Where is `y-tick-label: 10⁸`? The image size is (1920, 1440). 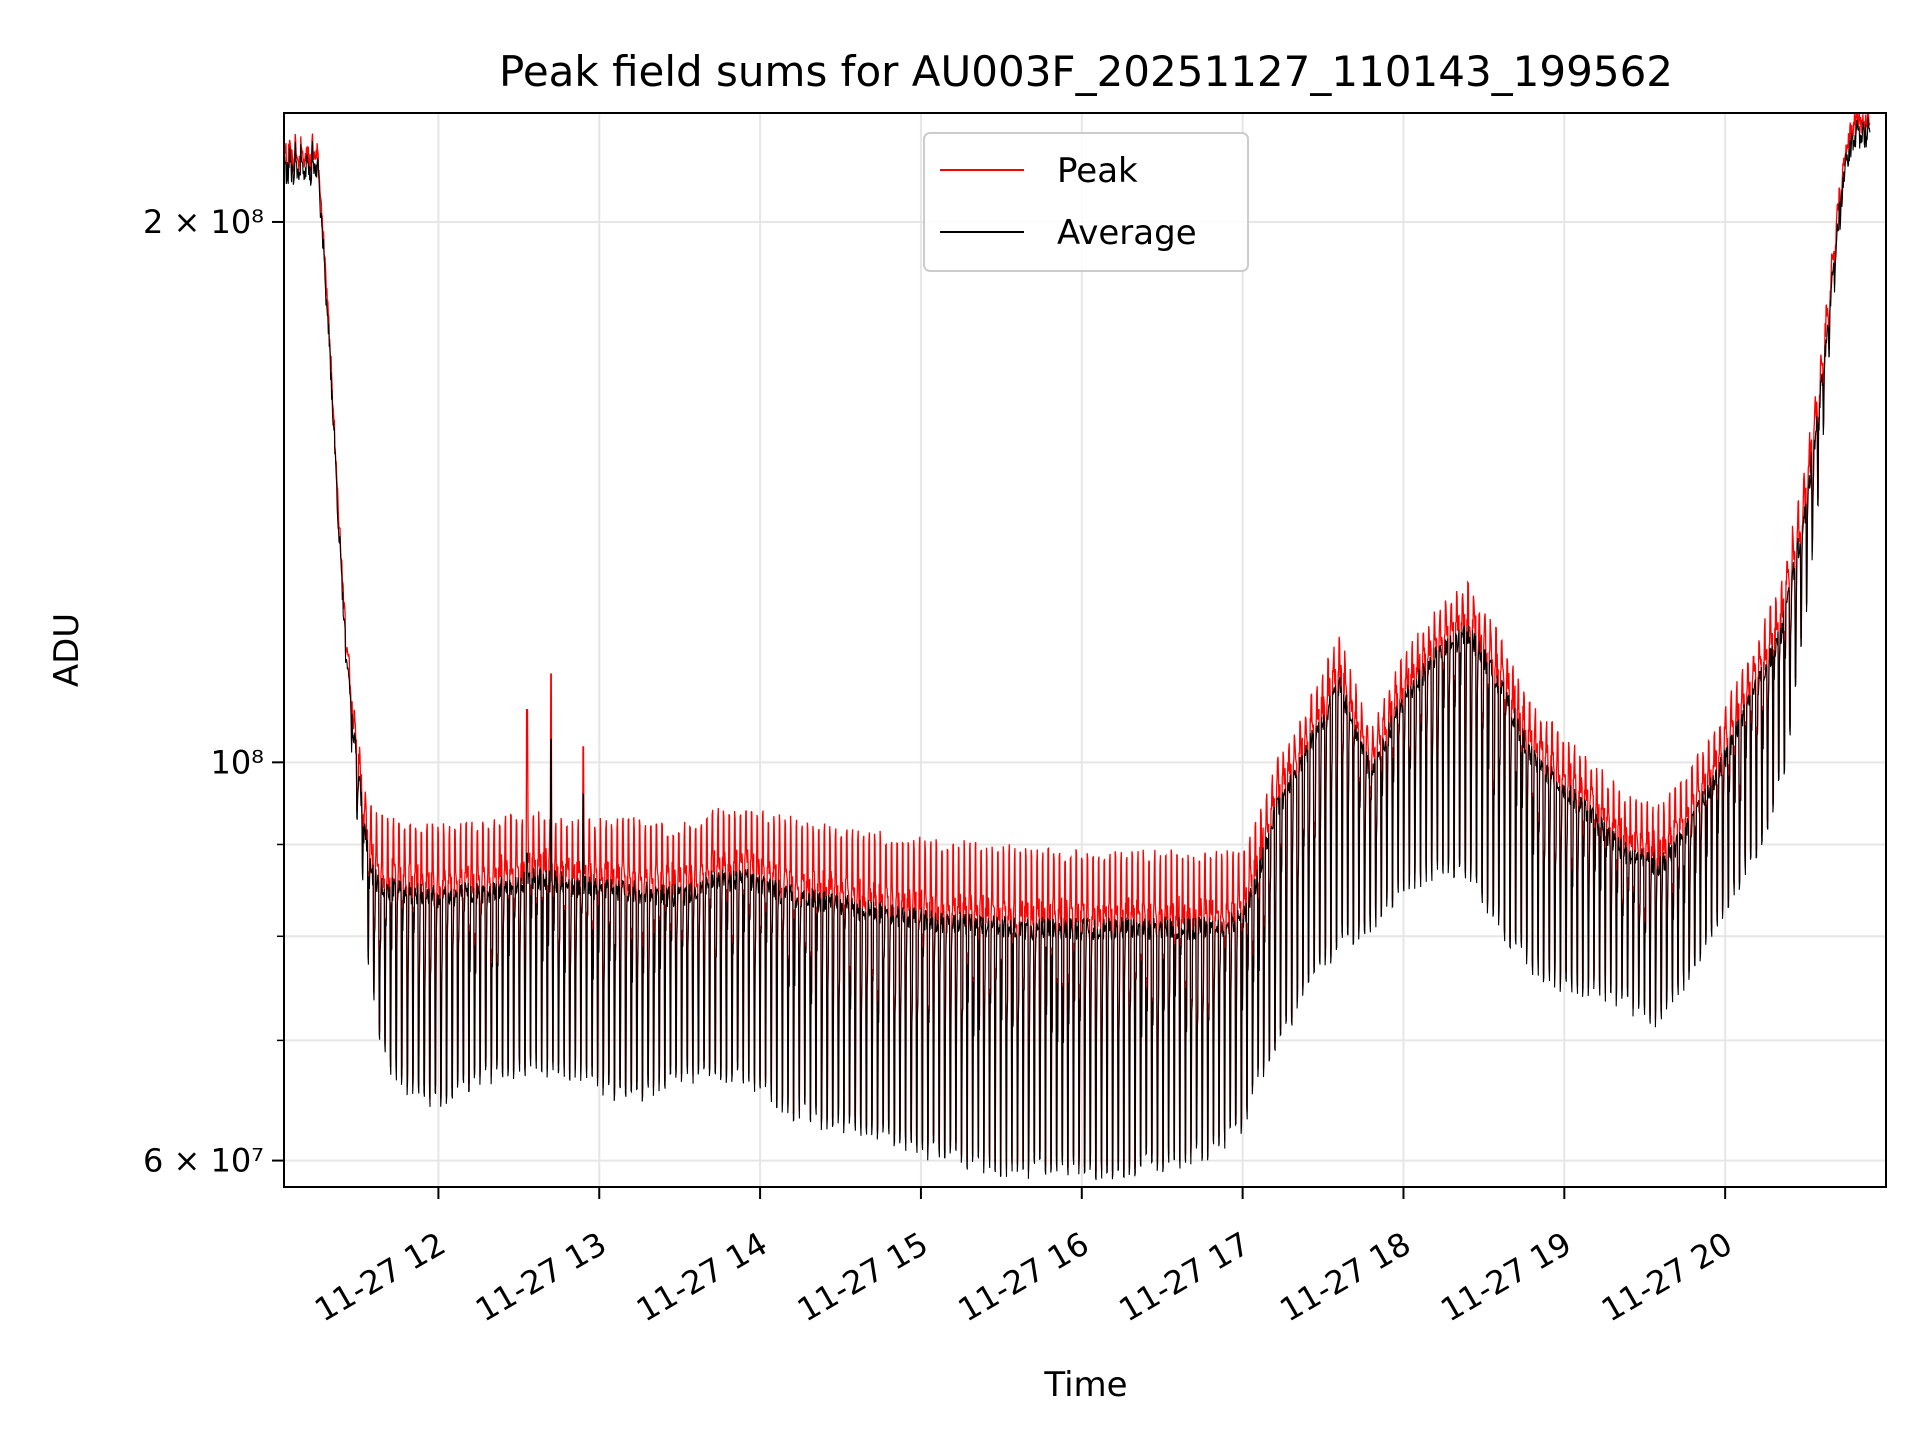 y-tick-label: 10⁸ is located at coordinates (237, 762).